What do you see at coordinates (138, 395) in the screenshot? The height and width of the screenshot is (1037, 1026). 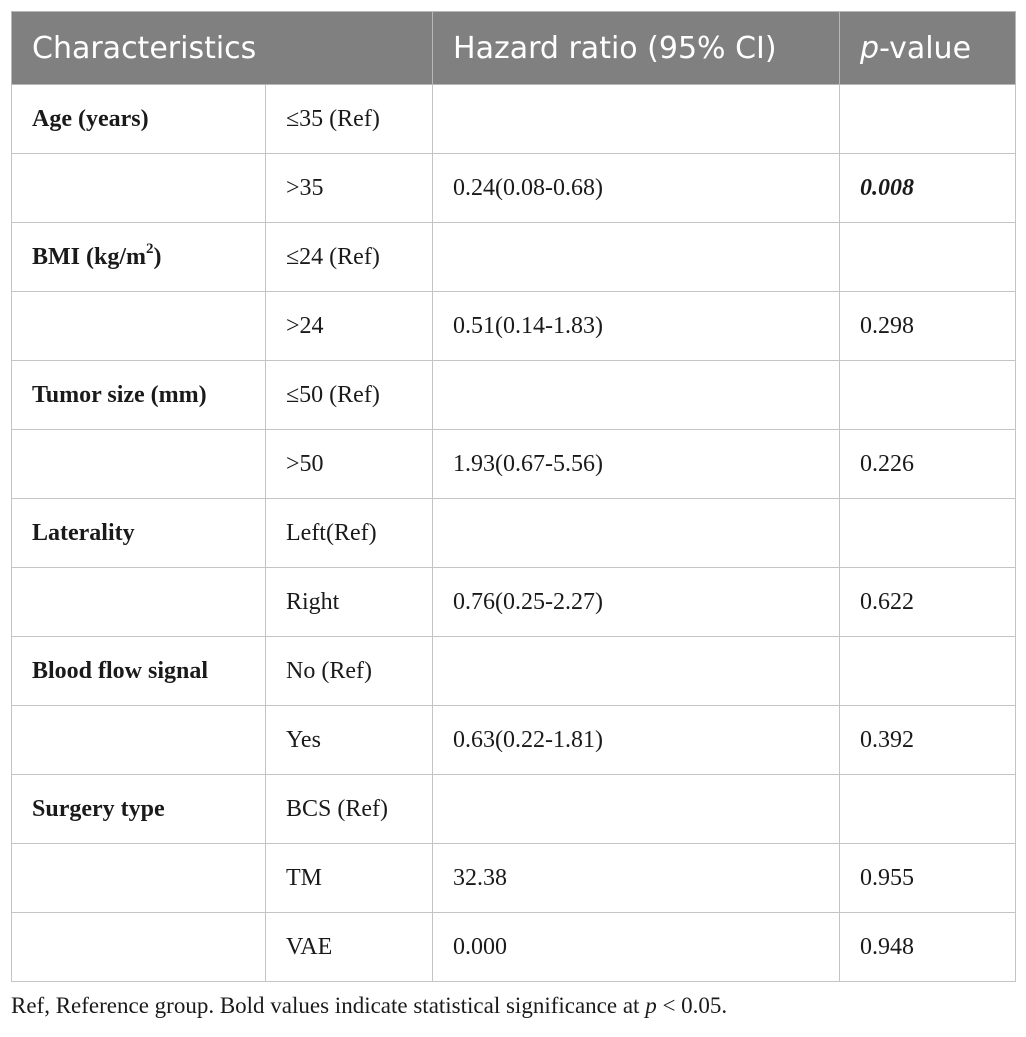 I see `characteristic-cell: Tumor size (mm)` at bounding box center [138, 395].